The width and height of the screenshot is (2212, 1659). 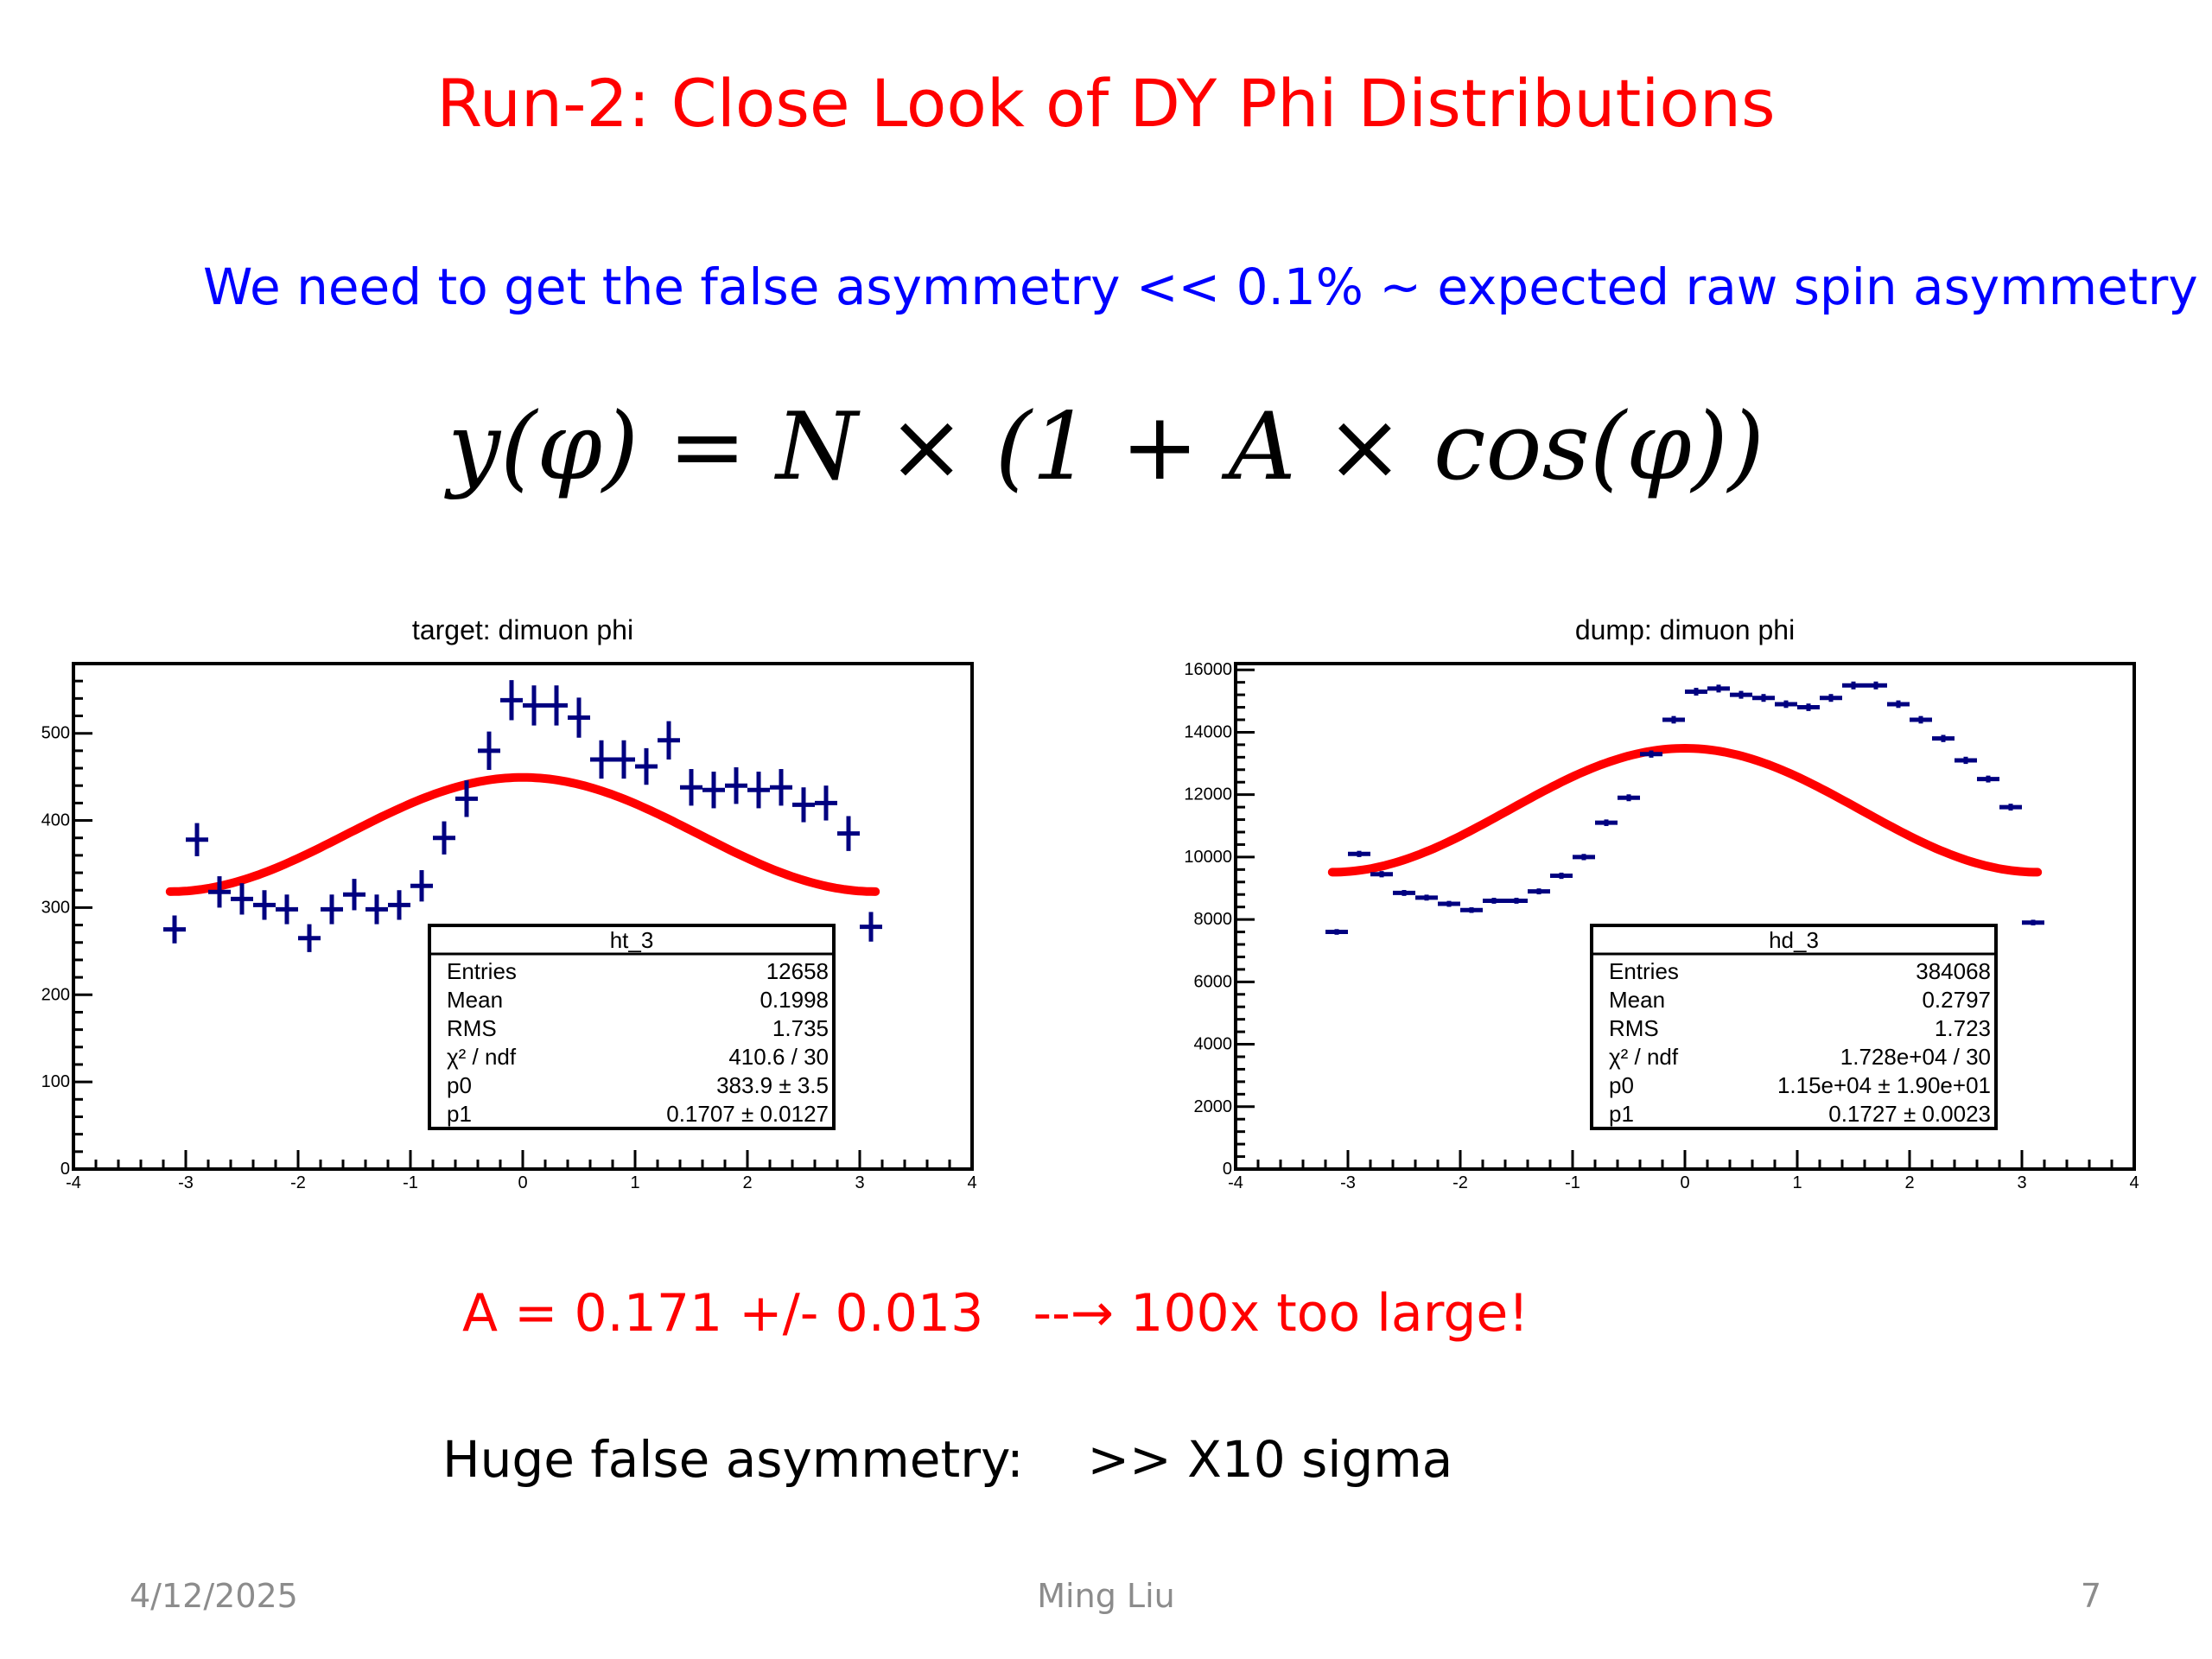 What do you see at coordinates (1227, 1169) in the screenshot?
I see `y-tick-label: 0` at bounding box center [1227, 1169].